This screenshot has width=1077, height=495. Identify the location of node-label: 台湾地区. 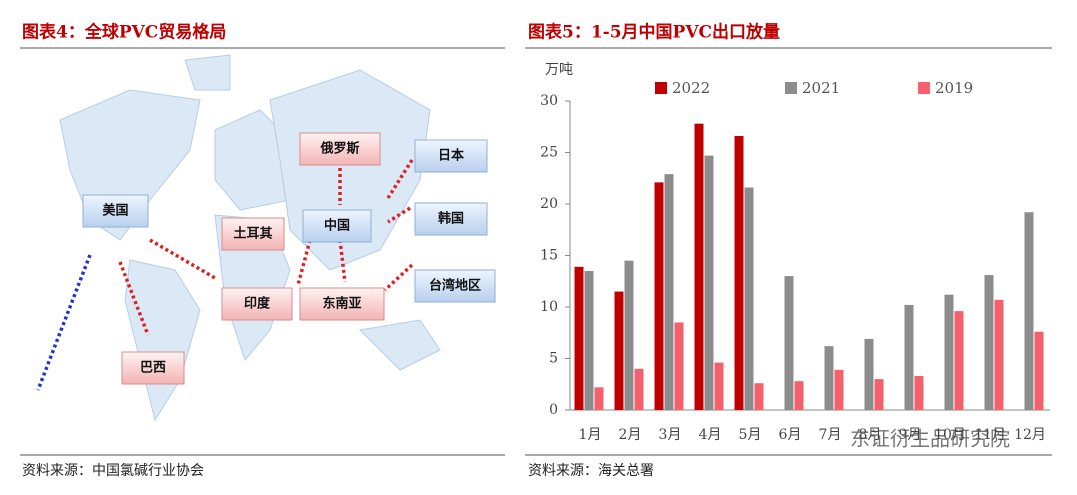
(455, 286).